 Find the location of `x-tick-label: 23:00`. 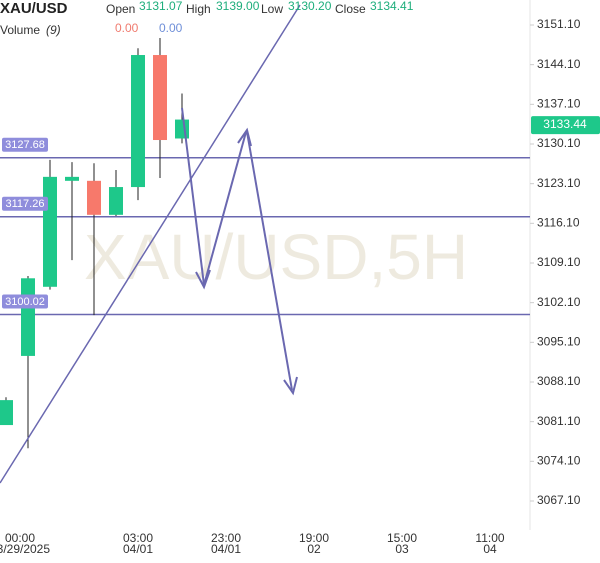

x-tick-label: 23:00 is located at coordinates (226, 538).